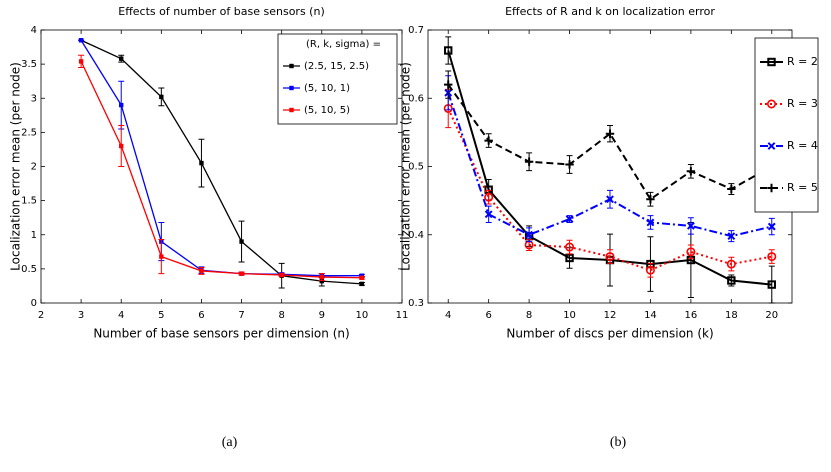 This screenshot has width=831, height=472. Describe the element at coordinates (802, 145) in the screenshot. I see `legend-label: R = 4` at that location.